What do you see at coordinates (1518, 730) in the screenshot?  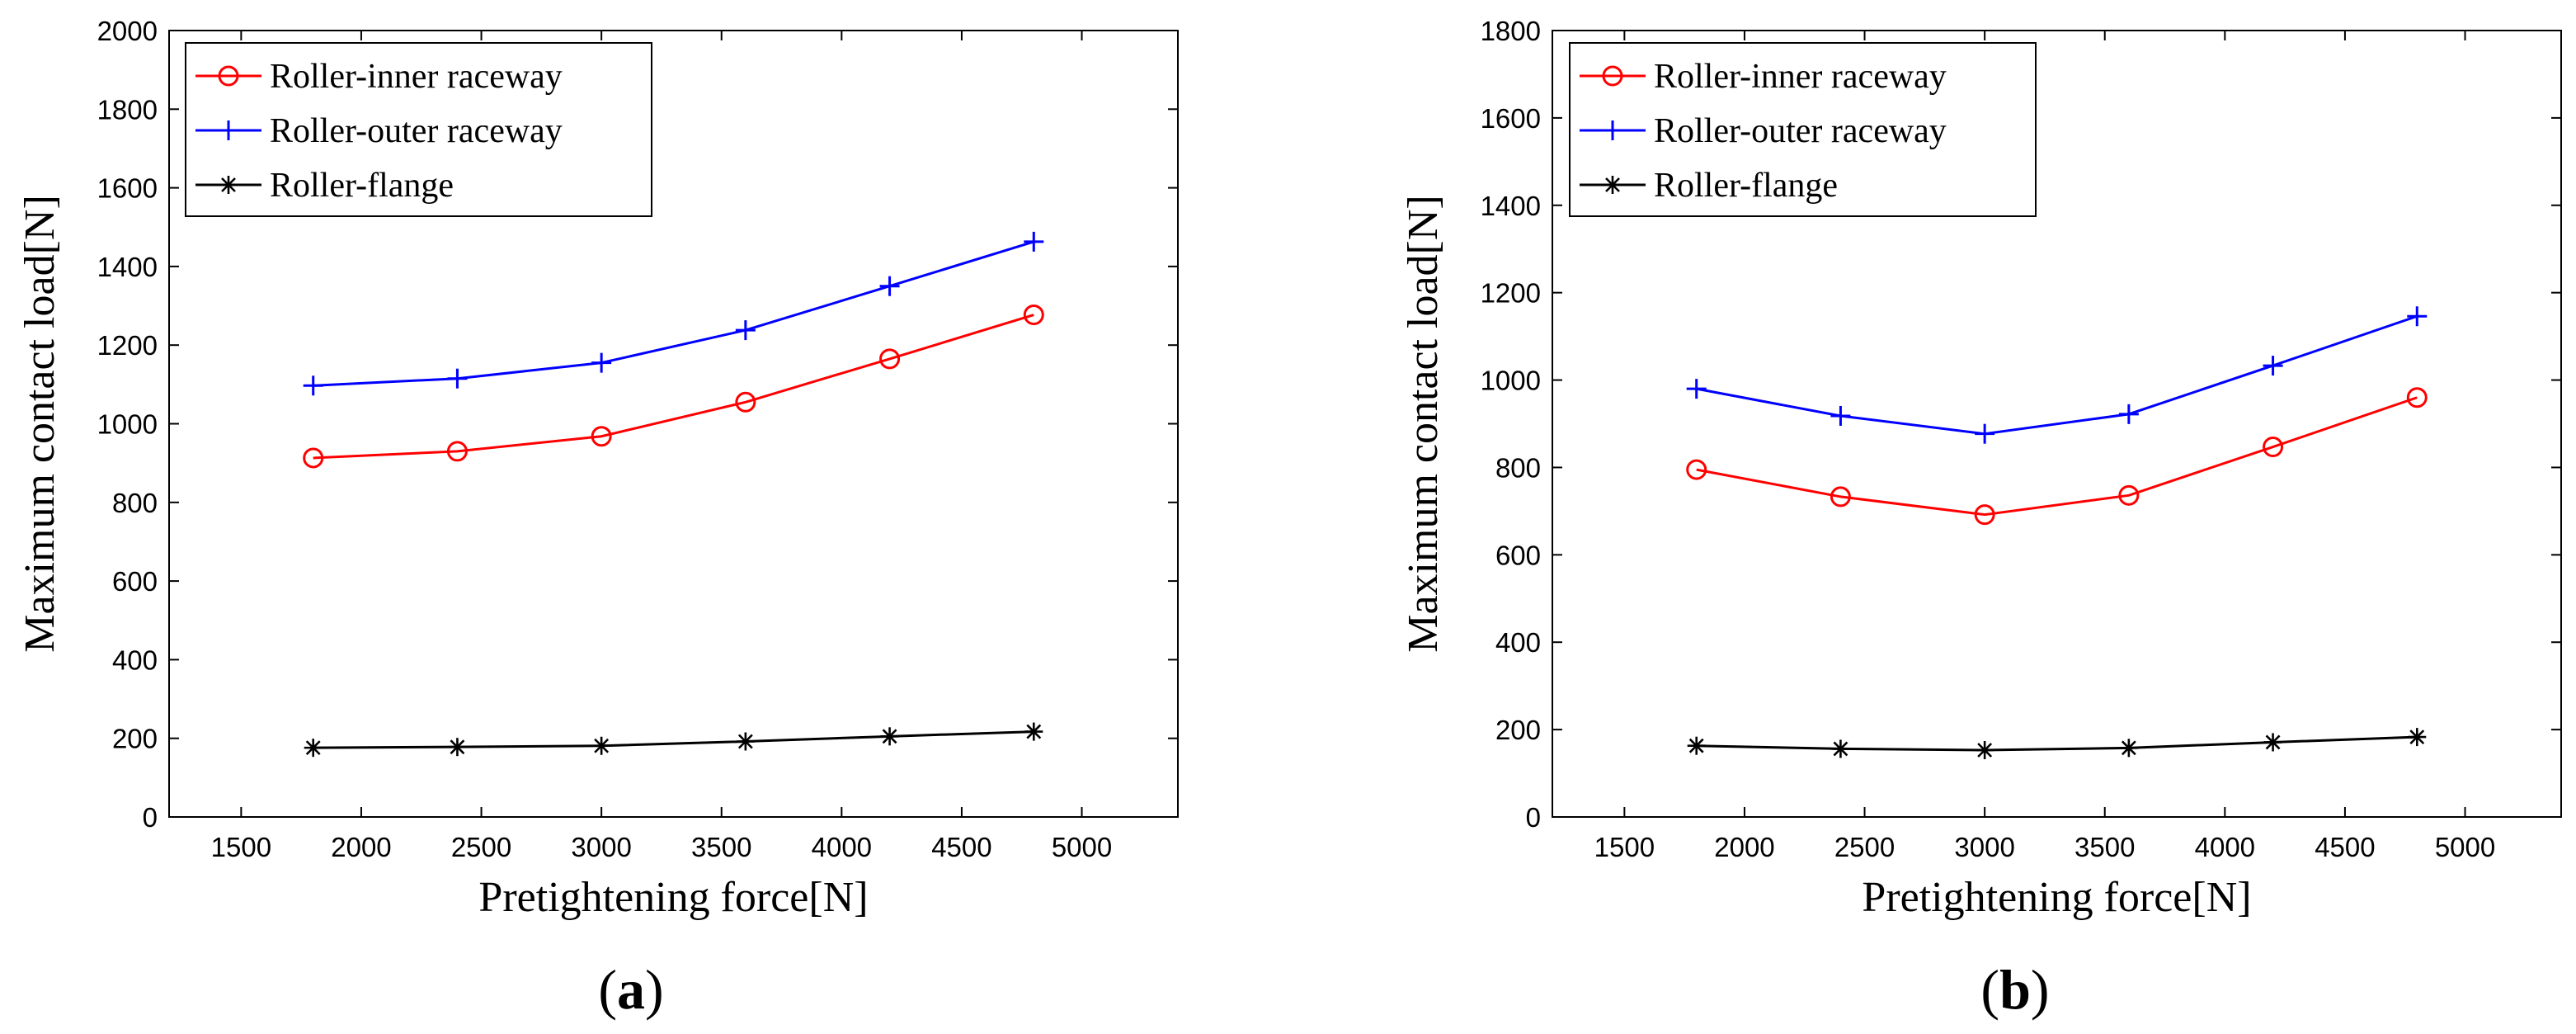 I see `chart-b-ytick-label: 200` at bounding box center [1518, 730].